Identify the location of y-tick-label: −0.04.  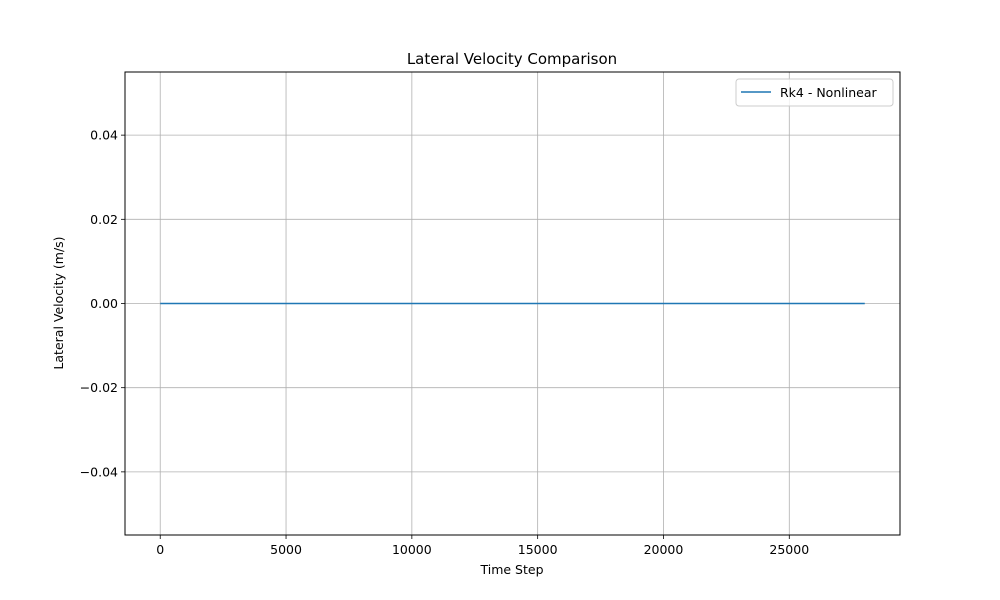
(99, 471).